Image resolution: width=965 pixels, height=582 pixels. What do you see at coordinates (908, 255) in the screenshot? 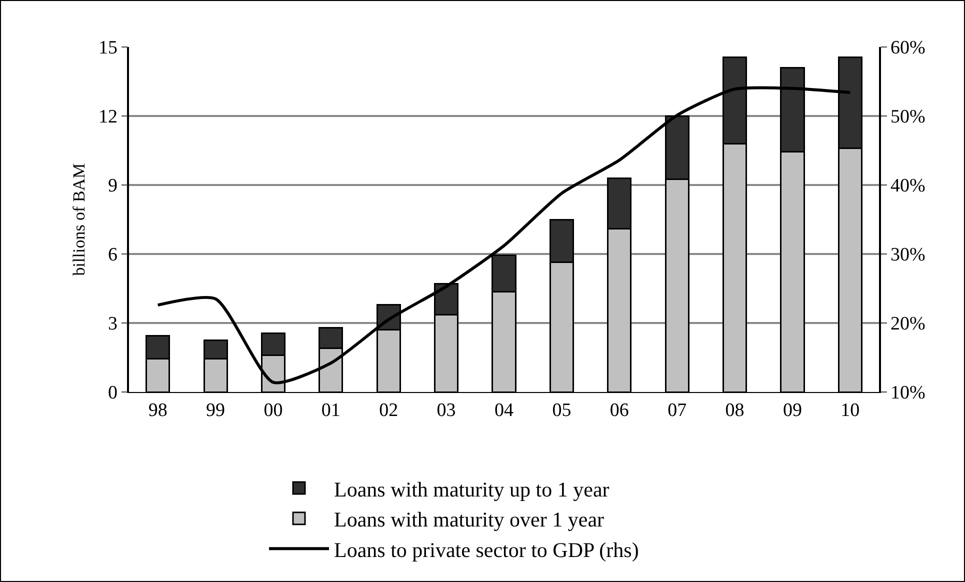
I see `y2-tick-label: 30%` at bounding box center [908, 255].